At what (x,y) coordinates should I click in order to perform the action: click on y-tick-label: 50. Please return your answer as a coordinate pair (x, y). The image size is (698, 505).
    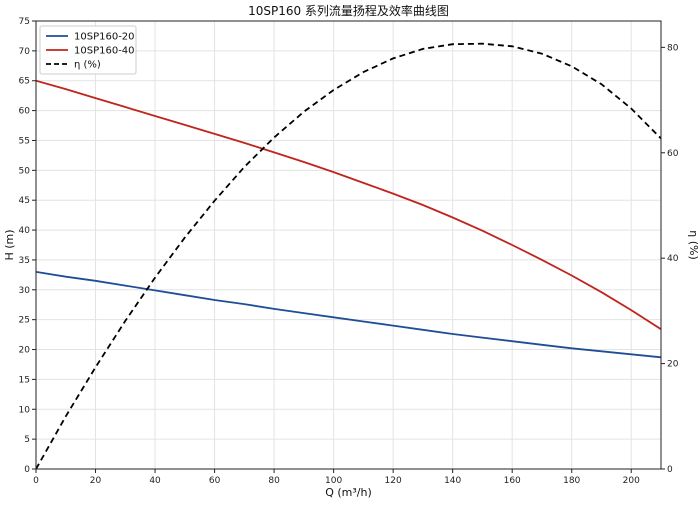
    Looking at the image, I should click on (25, 171).